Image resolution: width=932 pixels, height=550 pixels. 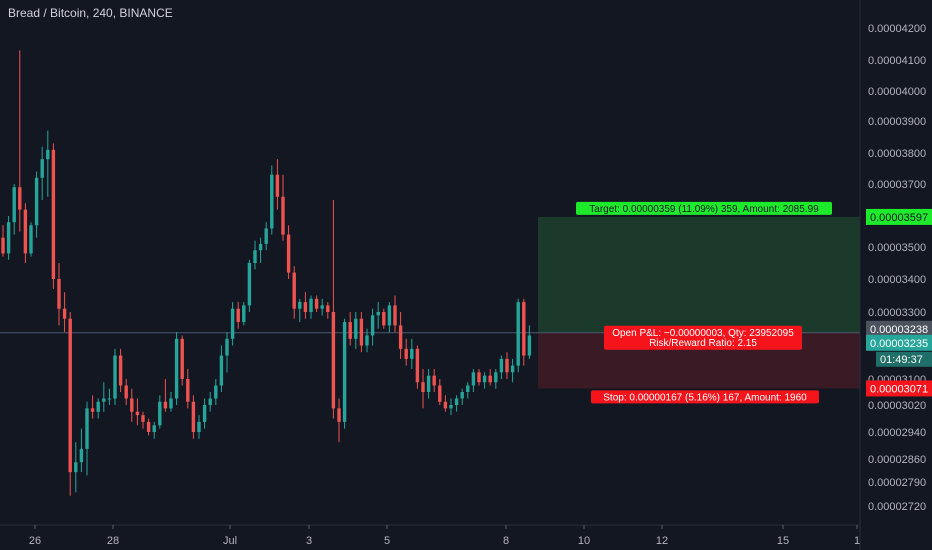 I want to click on price-tick-label: 0.00003300, so click(x=897, y=313).